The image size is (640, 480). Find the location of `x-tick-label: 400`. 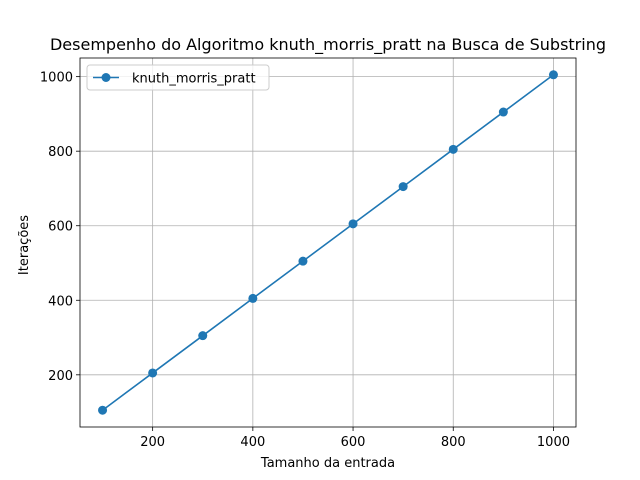

x-tick-label: 400 is located at coordinates (252, 442).